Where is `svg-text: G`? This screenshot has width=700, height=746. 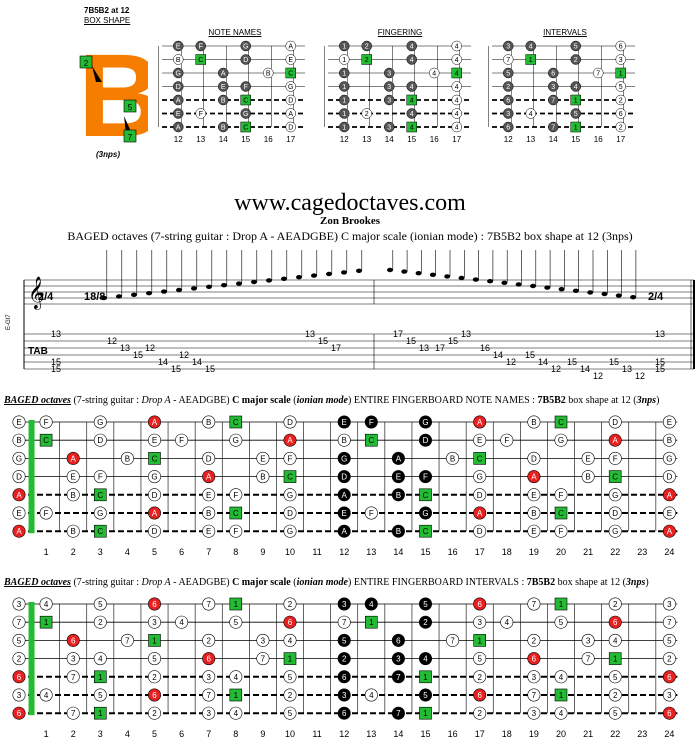
svg-text: G is located at coordinates (178, 74).